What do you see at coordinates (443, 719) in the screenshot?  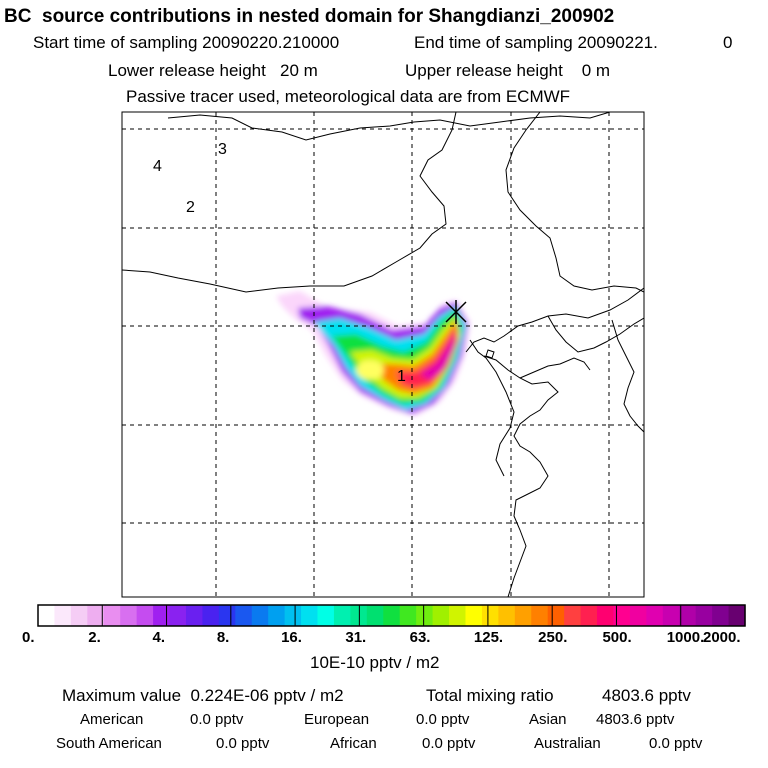 I see `region-value-european: 0.0 pptv` at bounding box center [443, 719].